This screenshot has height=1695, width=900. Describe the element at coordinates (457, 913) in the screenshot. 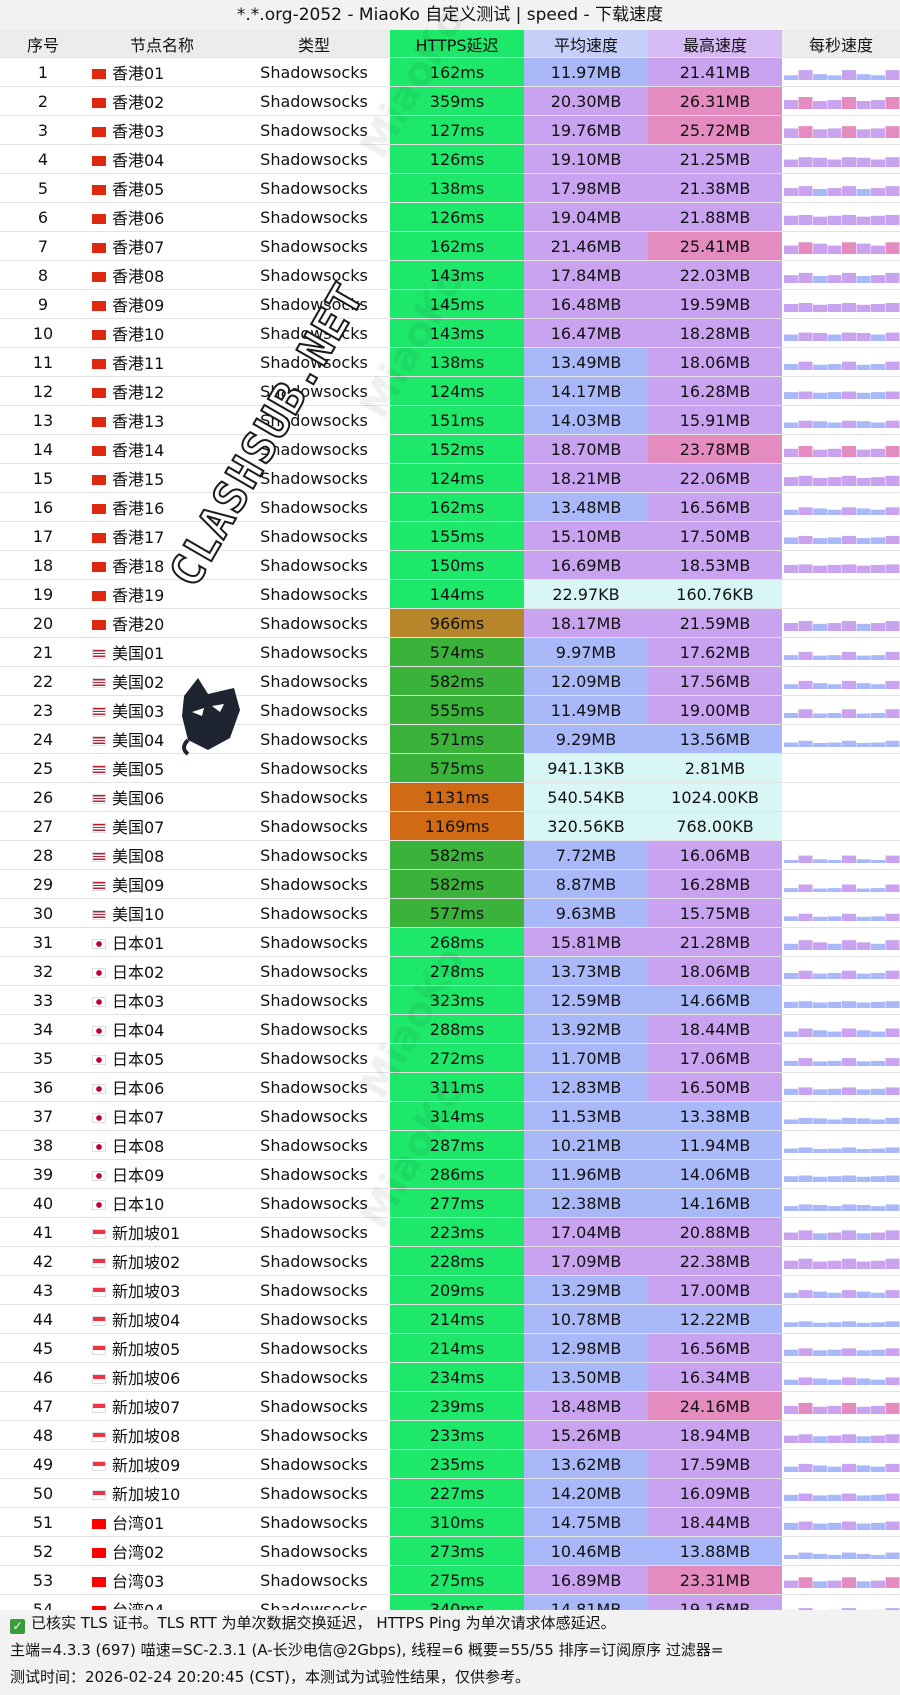

I see `https-latency: 577ms` at that location.